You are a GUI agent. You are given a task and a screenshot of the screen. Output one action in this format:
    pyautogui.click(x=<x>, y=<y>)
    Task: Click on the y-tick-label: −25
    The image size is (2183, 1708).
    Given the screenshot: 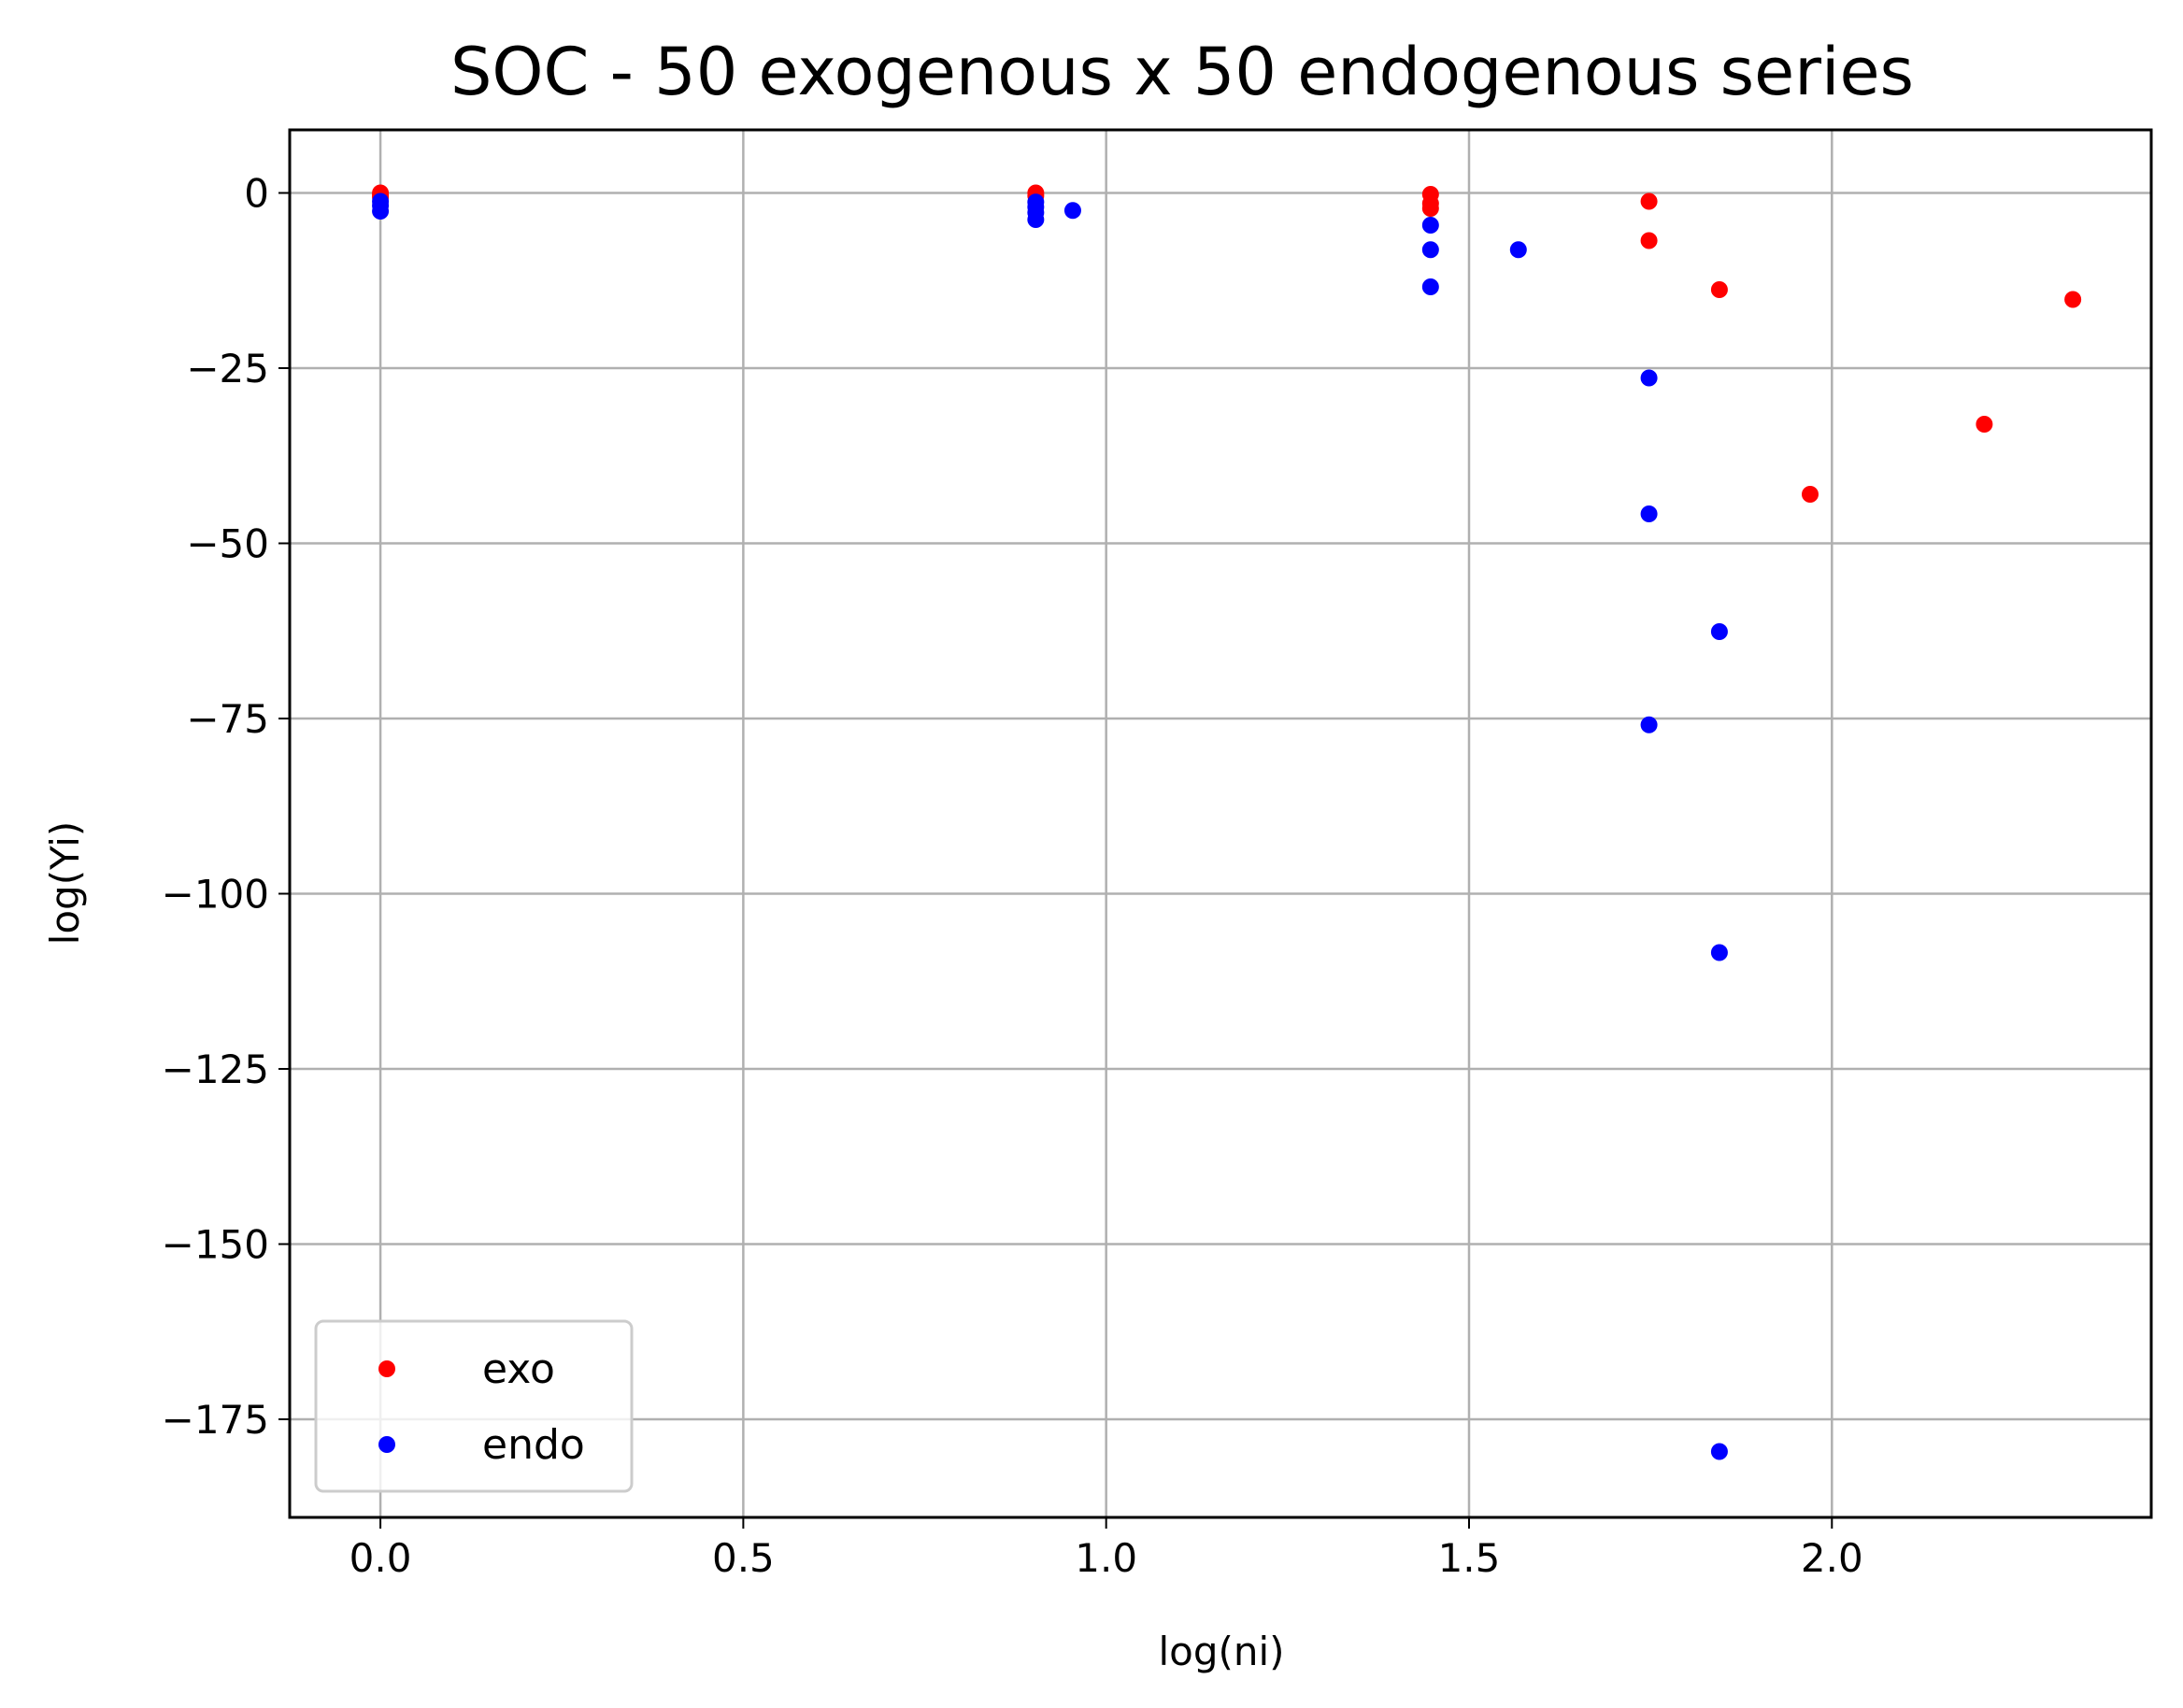 What is the action you would take?
    pyautogui.click(x=227, y=369)
    